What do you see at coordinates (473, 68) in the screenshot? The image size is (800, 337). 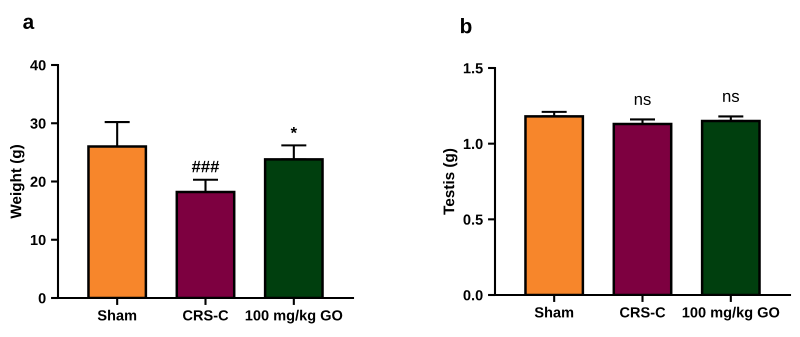 I see `y-tick-label: 1.5` at bounding box center [473, 68].